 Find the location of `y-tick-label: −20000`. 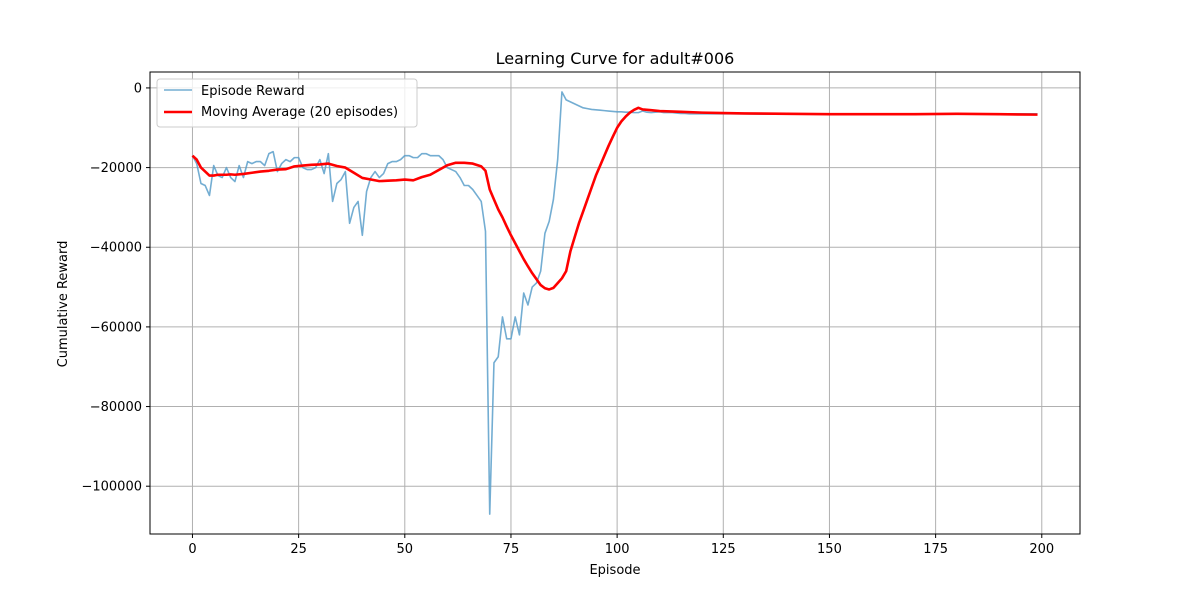

y-tick-label: −20000 is located at coordinates (116, 168).